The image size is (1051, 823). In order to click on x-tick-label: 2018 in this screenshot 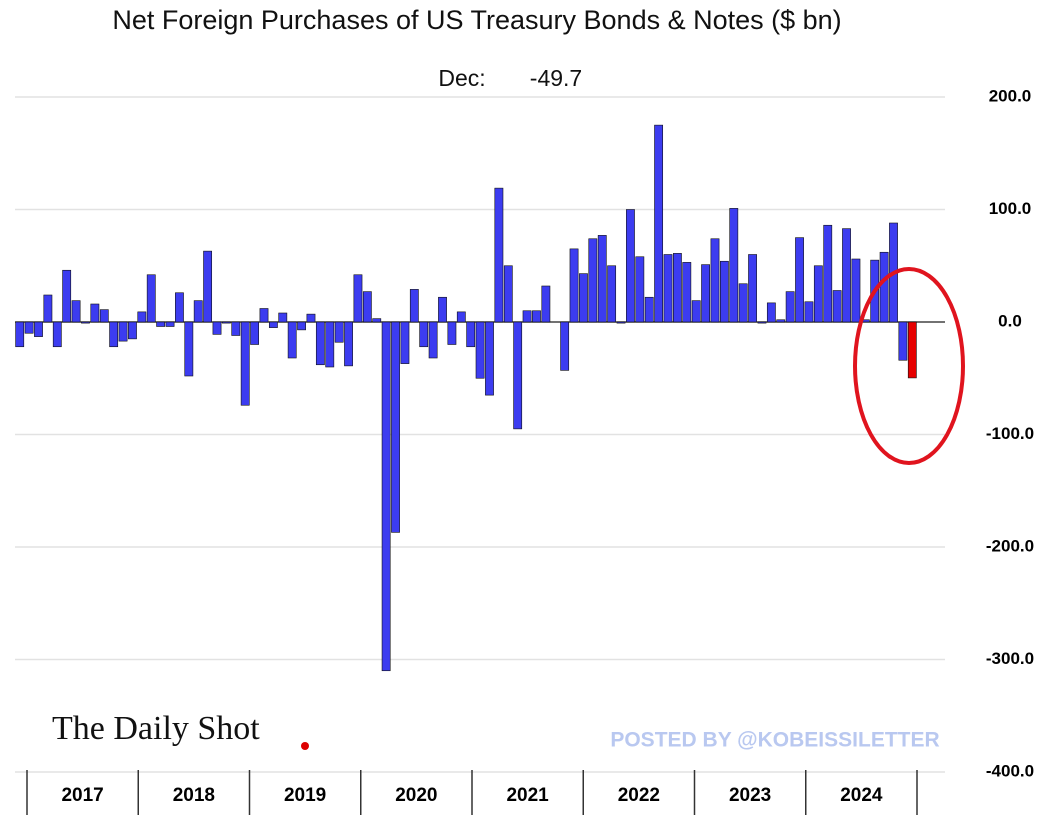, I will do `click(194, 795)`.